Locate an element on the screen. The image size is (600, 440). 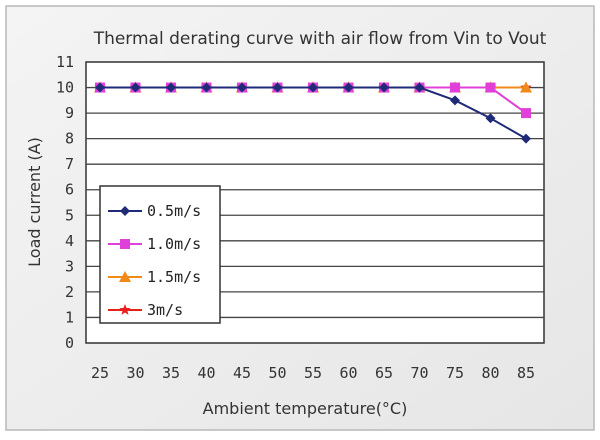
y-axis-label: Load current (A) is located at coordinates (34, 202).